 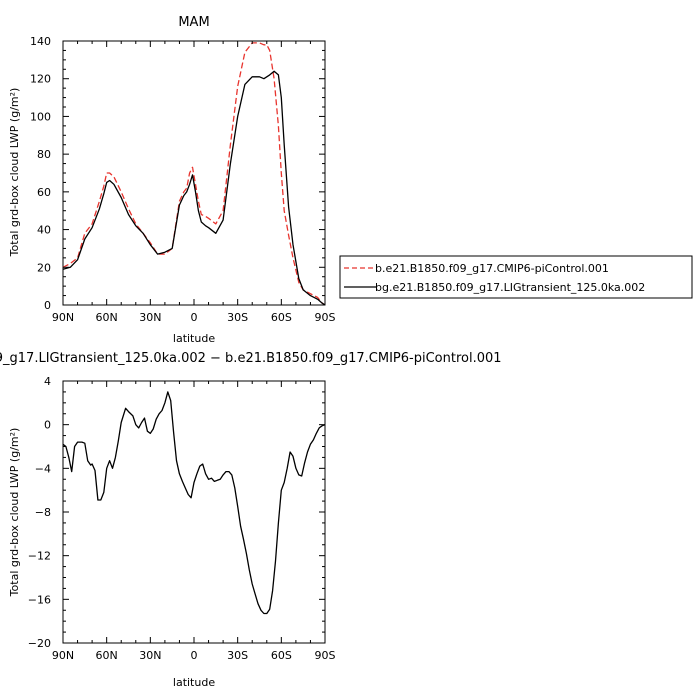 I want to click on bottom-y-axis-label: Total grd-box cloud LWP (g/m²), so click(x=14, y=513).